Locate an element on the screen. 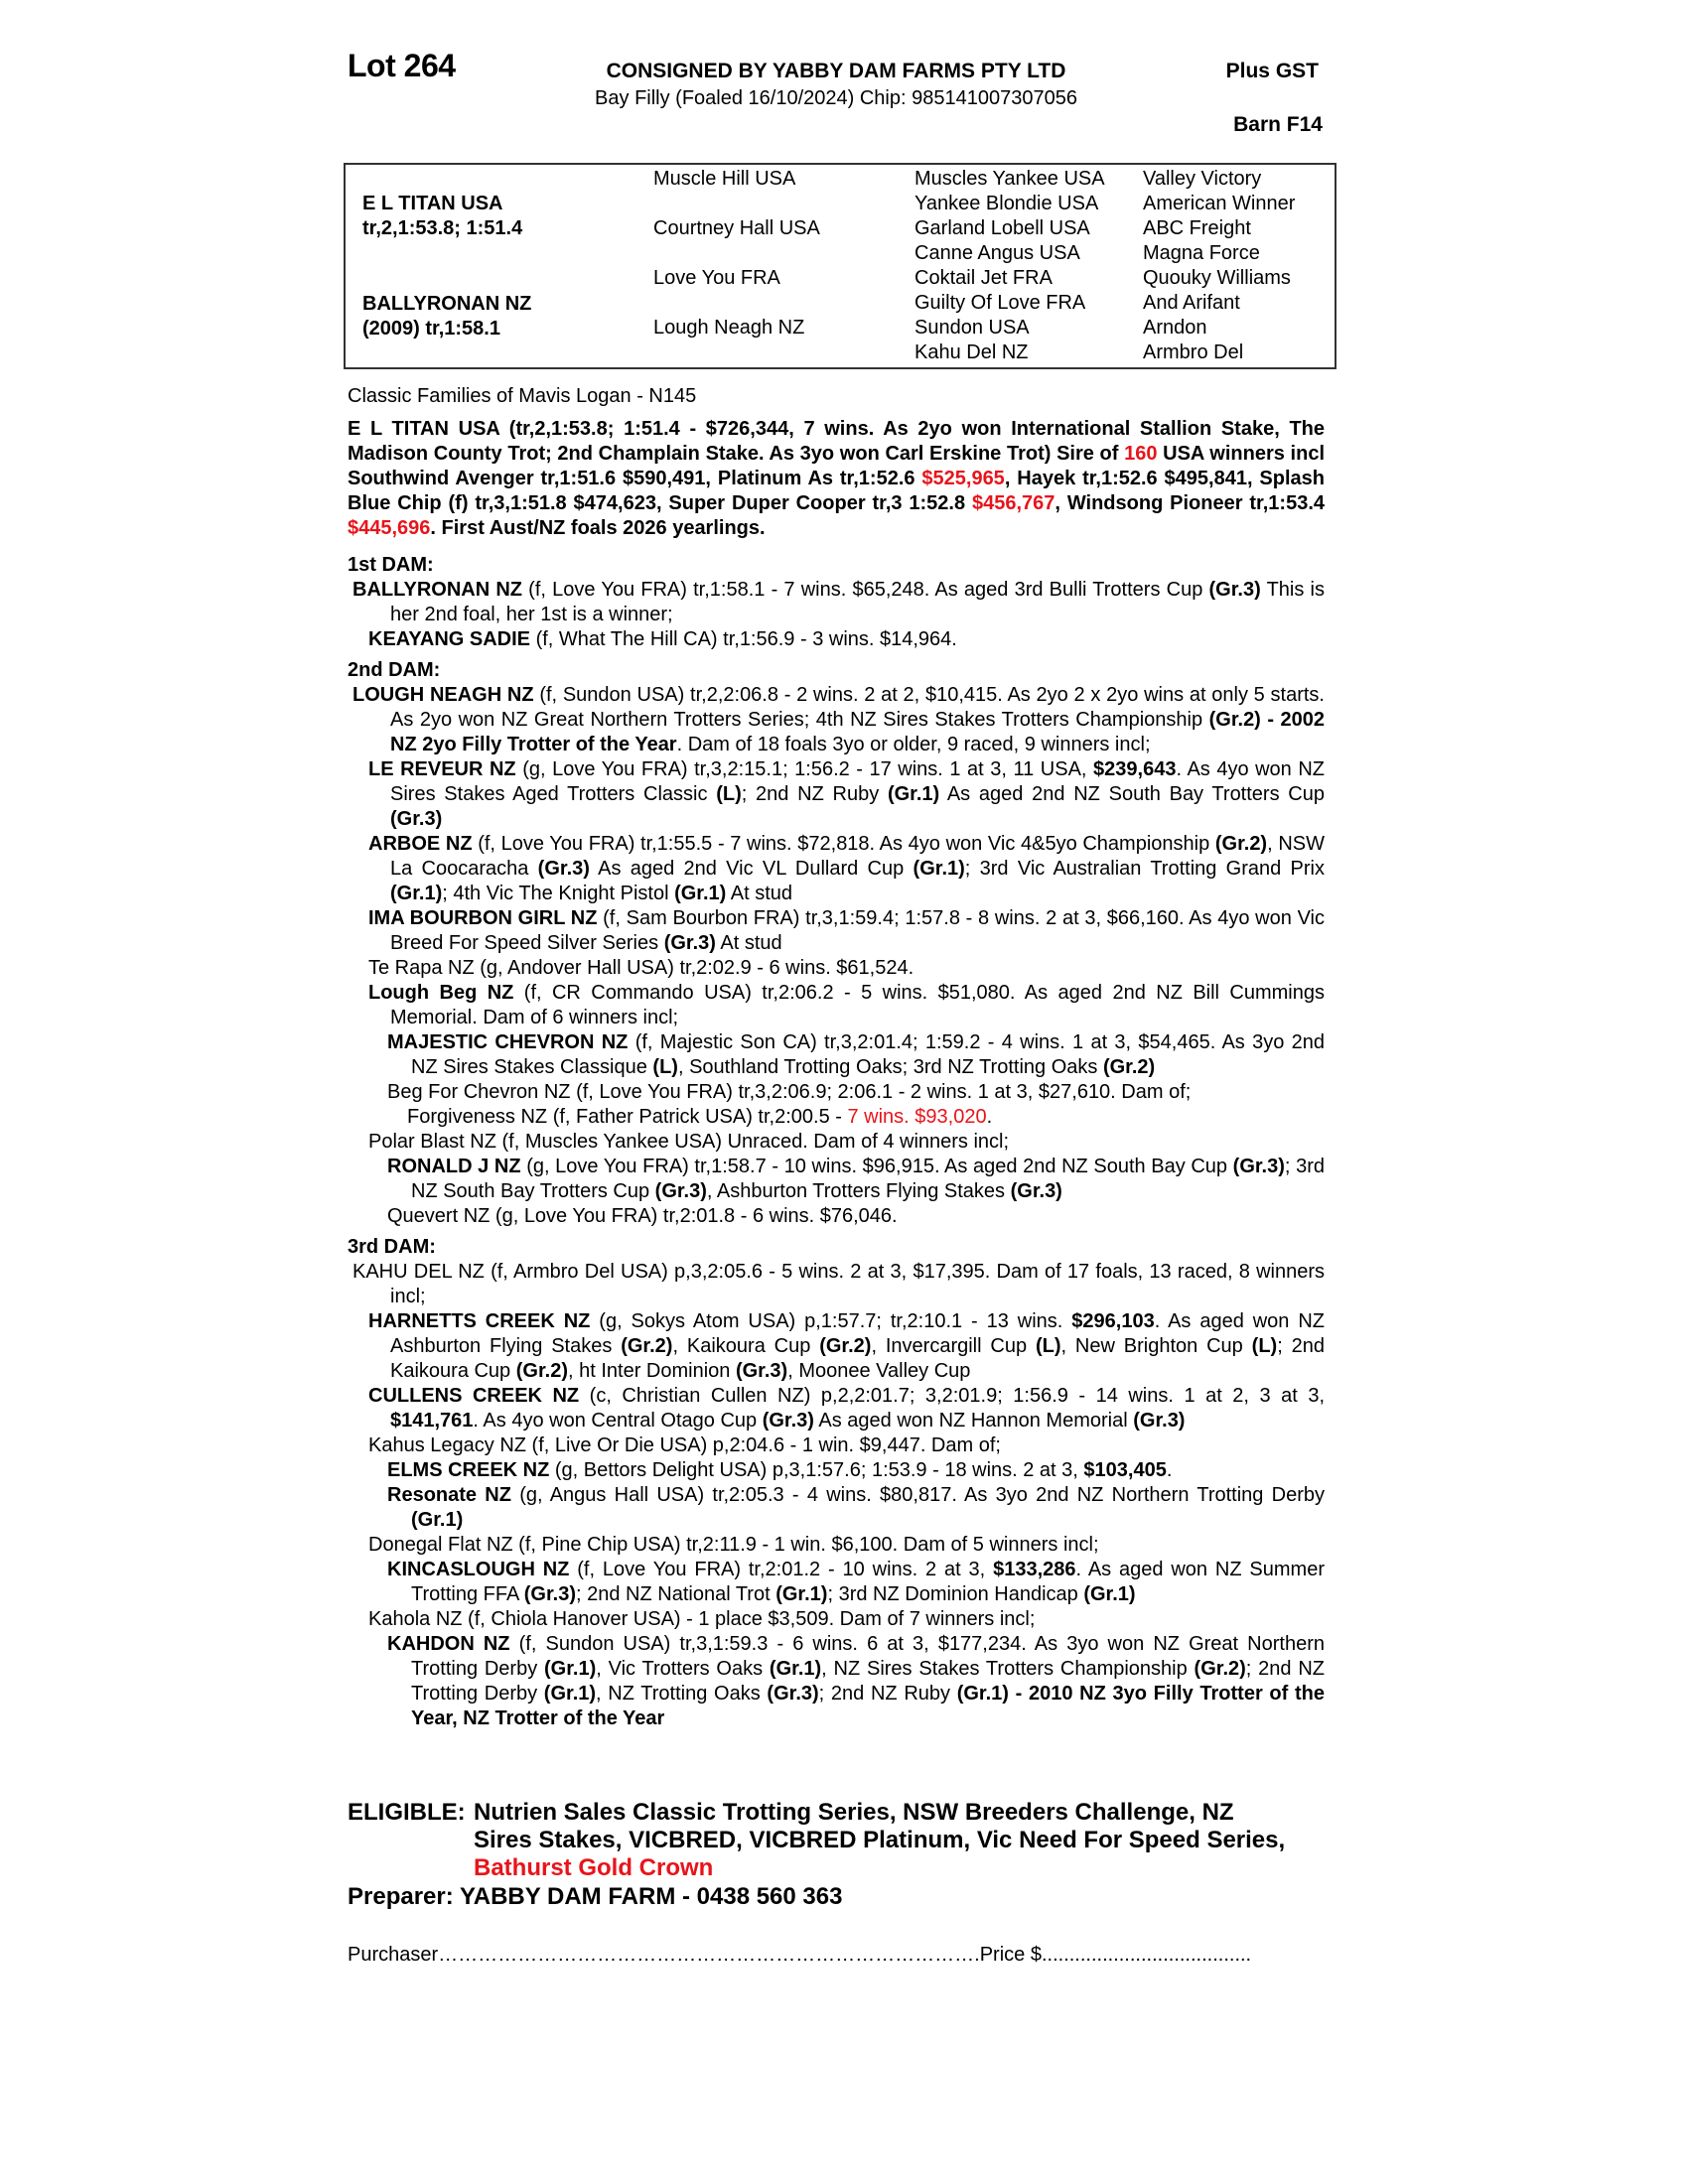 This screenshot has height=2184, width=1688. text-segment: $239,643 is located at coordinates (1135, 769).